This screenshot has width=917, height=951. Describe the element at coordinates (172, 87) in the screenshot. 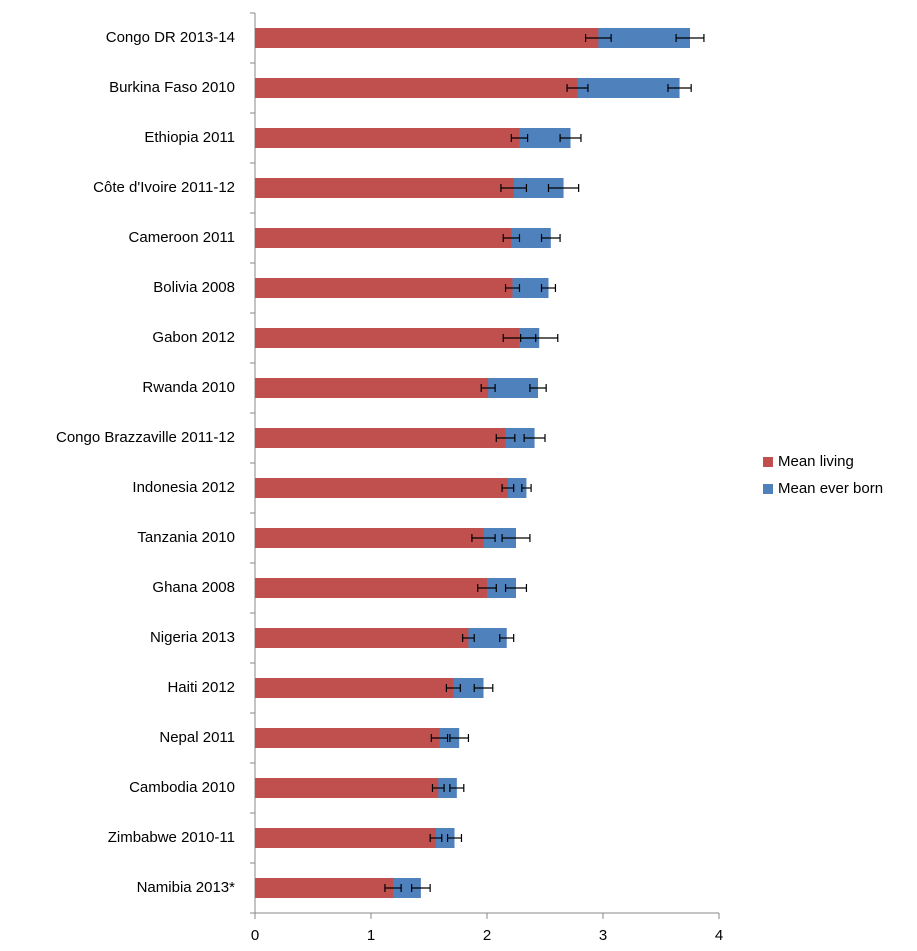

I see `y-tick-label: Burkina Faso 2010` at that location.